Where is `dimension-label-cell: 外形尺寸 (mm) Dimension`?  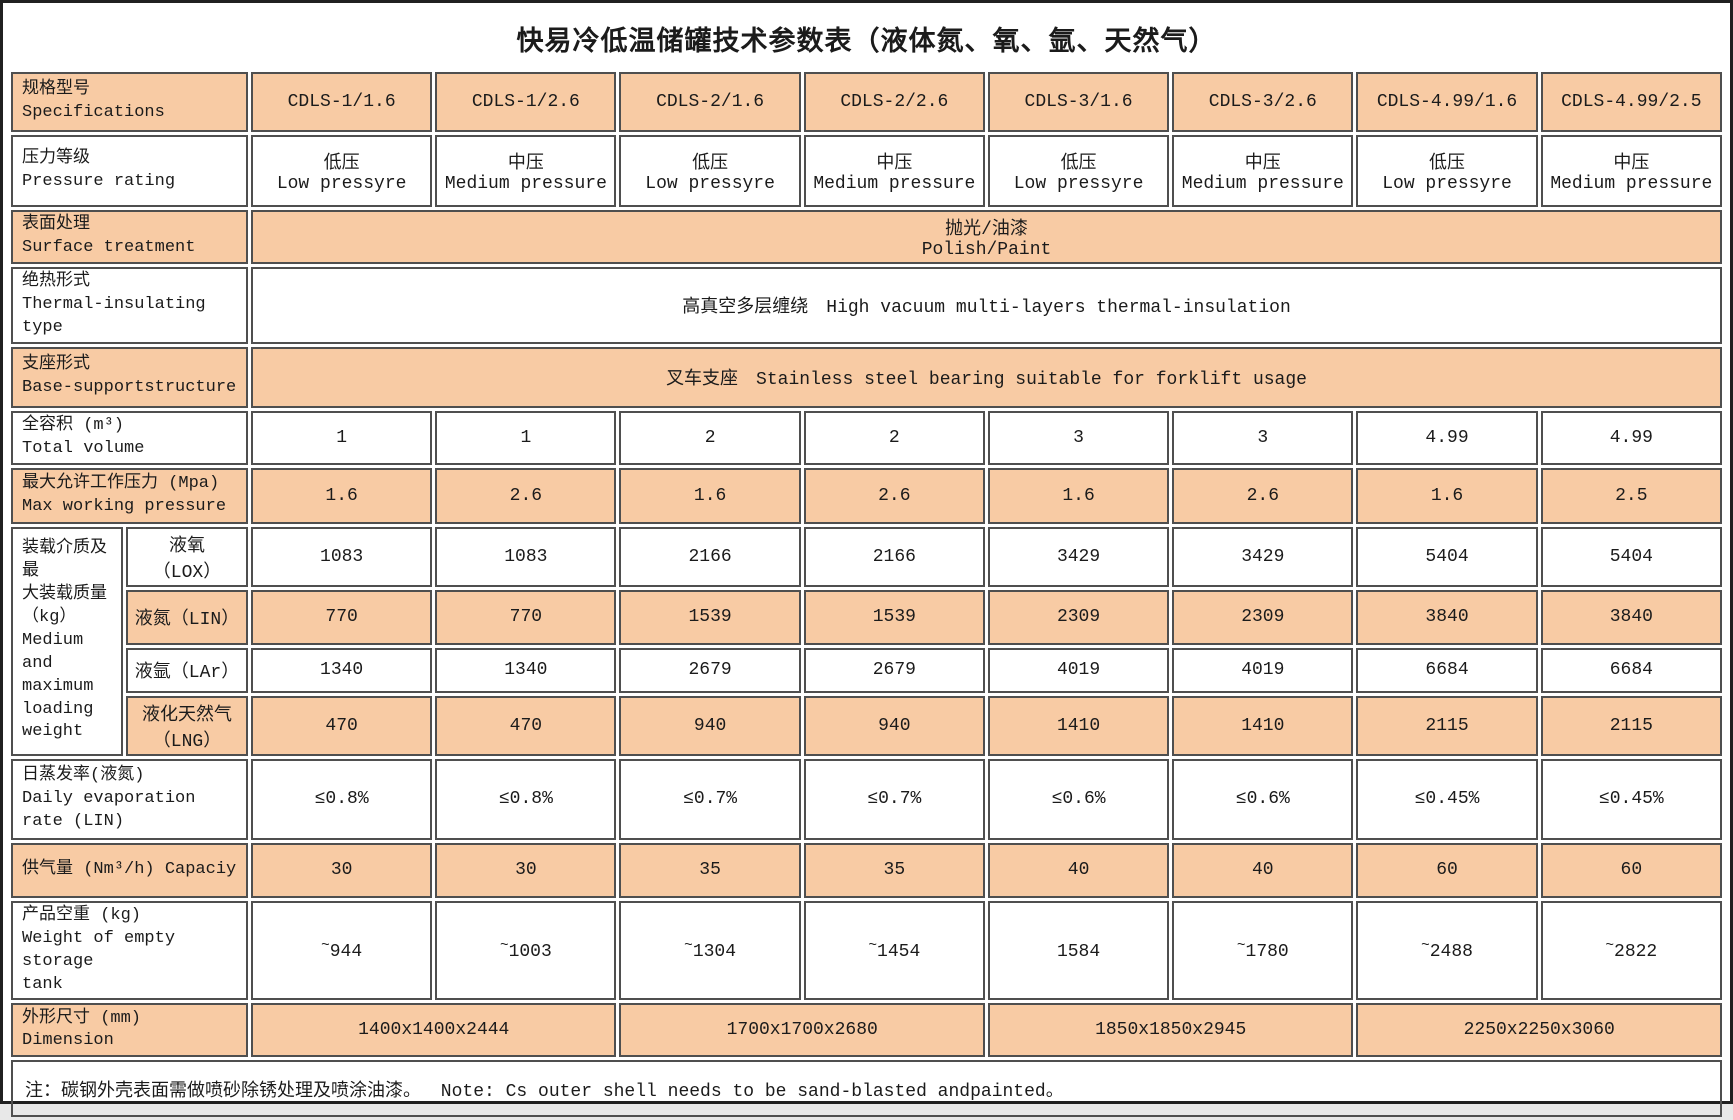
dimension-label-cell: 外形尺寸 (mm) Dimension is located at coordinates (130, 1030).